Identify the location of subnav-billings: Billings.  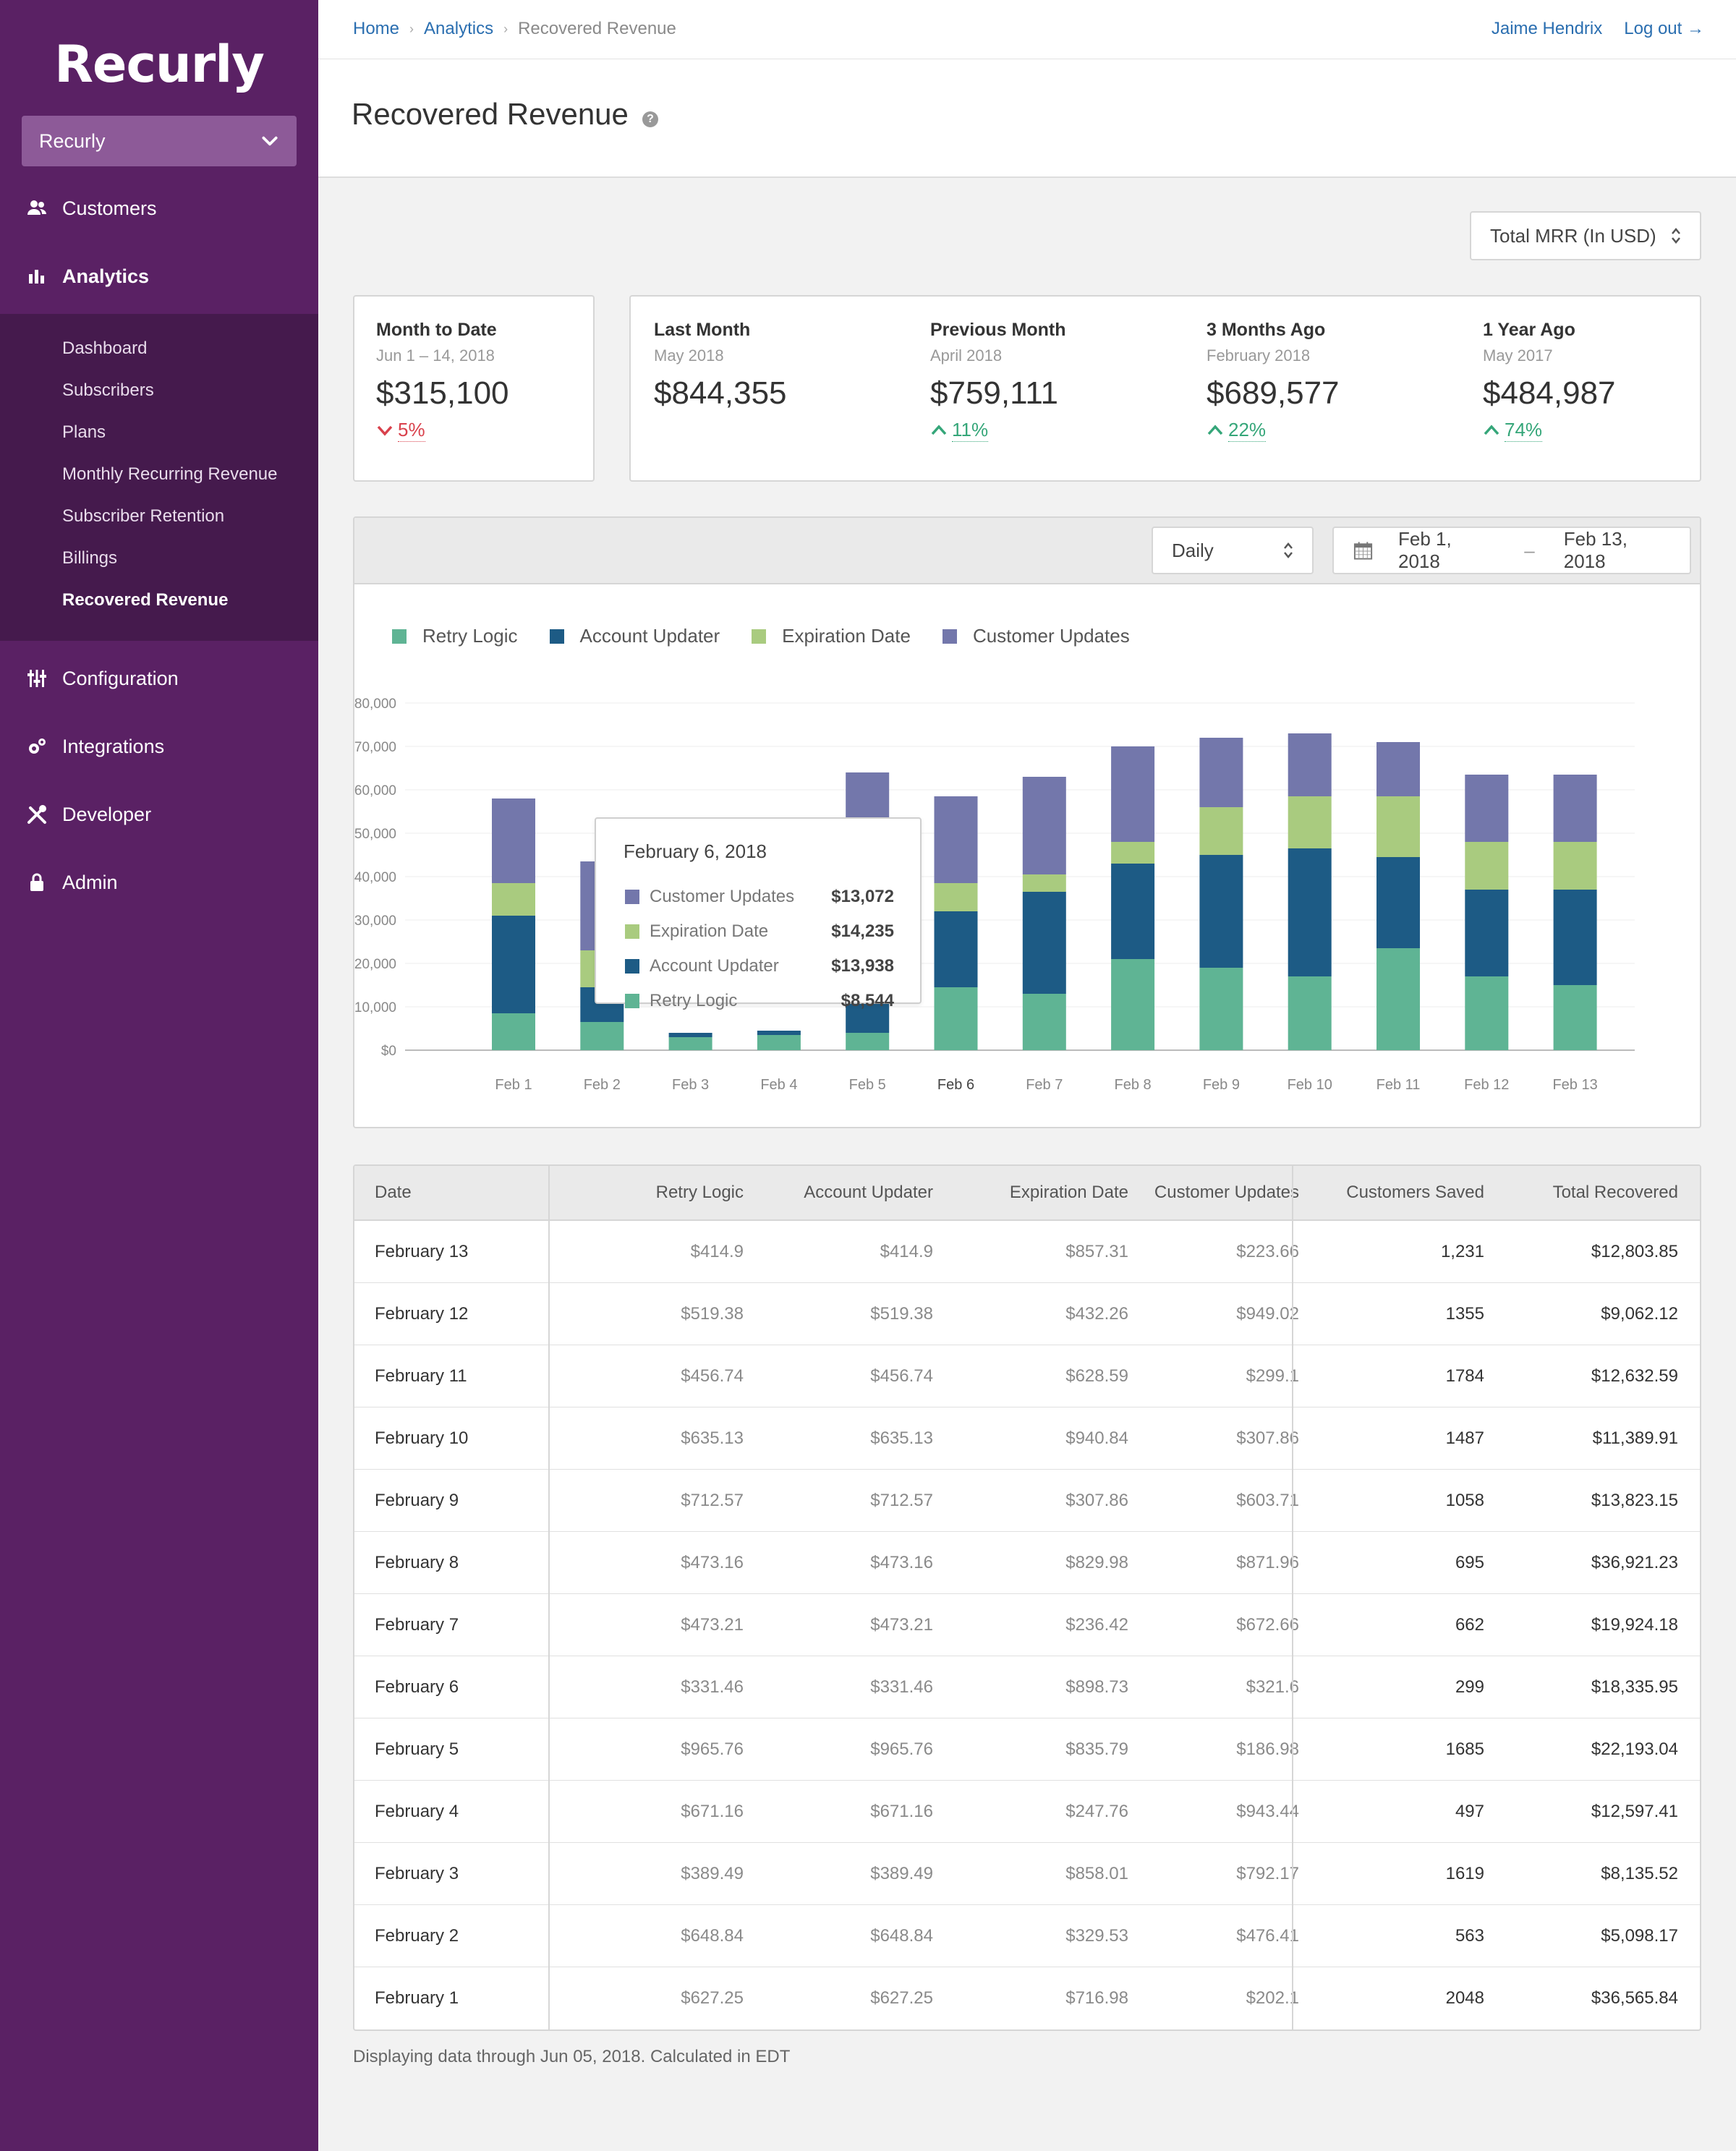
(90, 558).